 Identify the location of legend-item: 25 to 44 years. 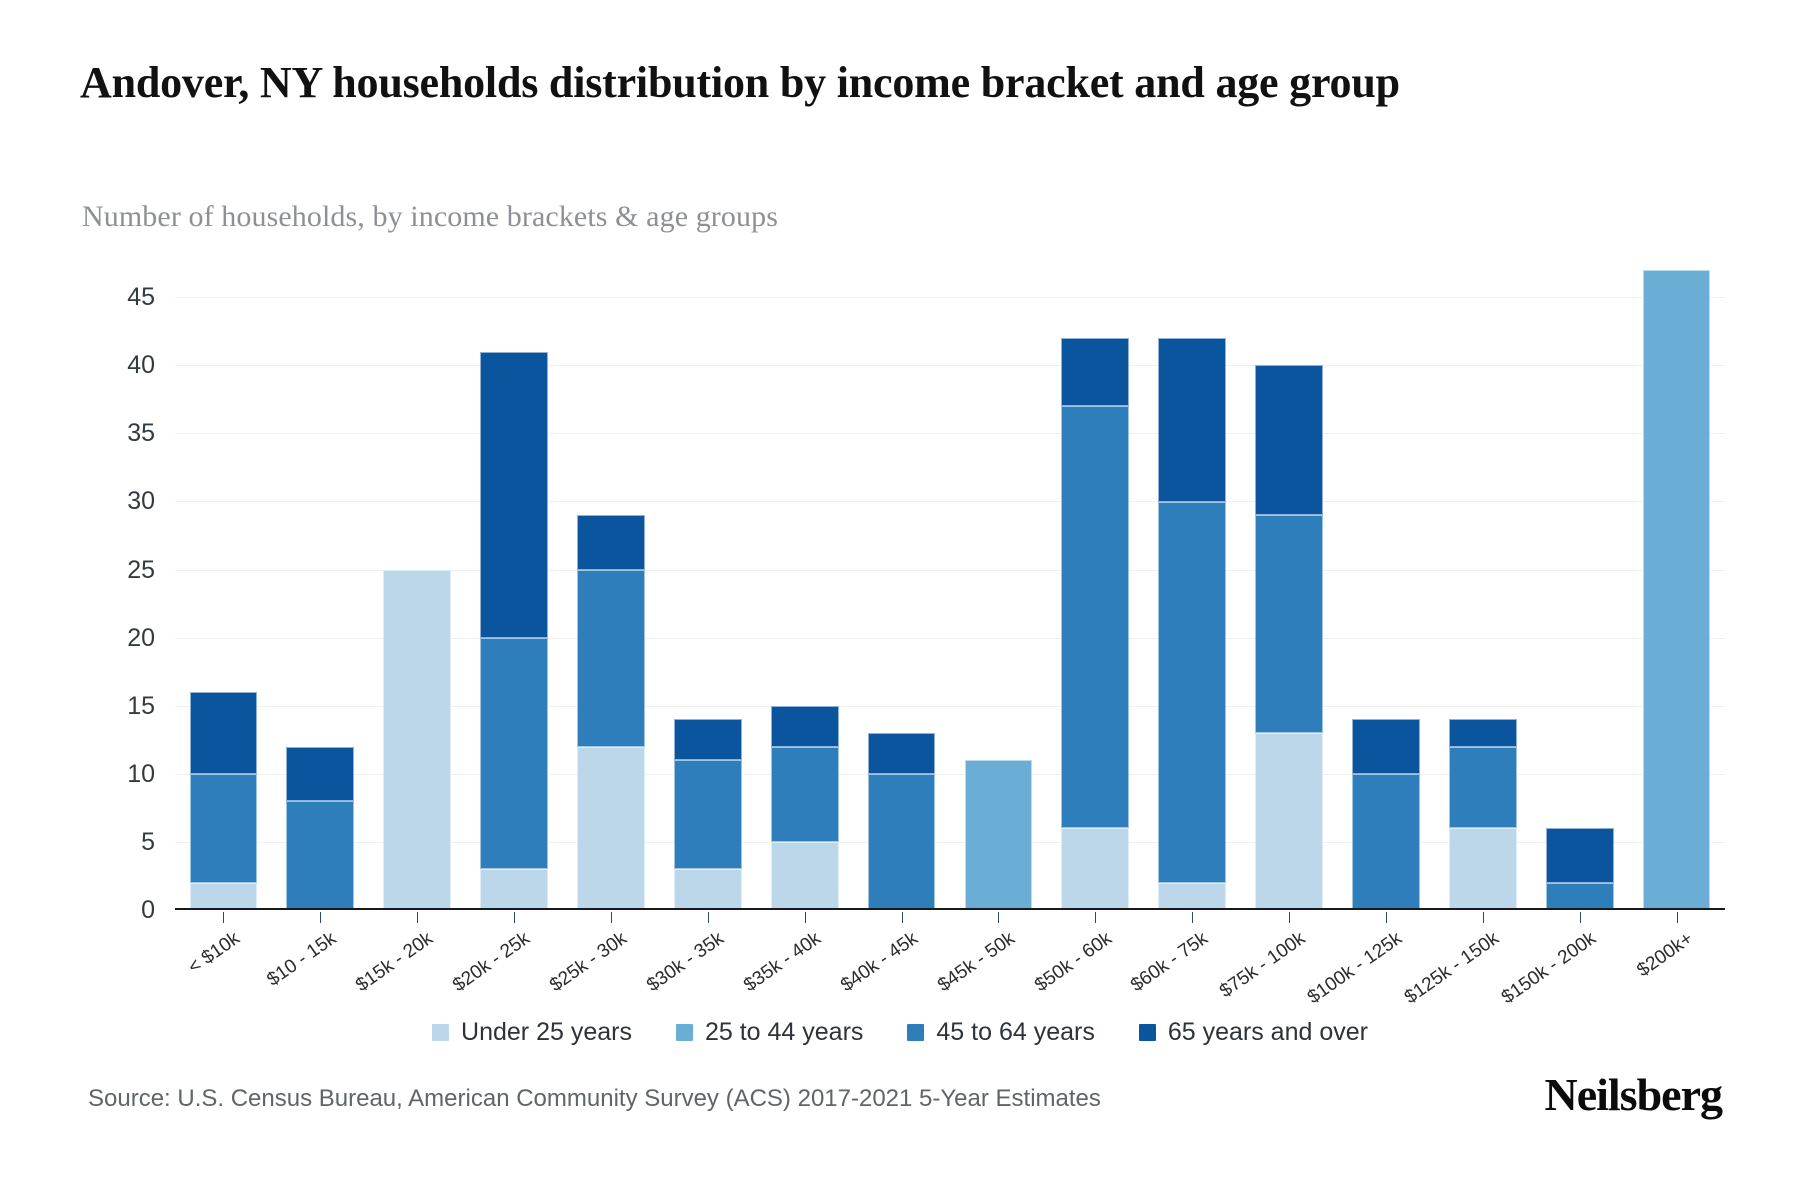
(769, 1032).